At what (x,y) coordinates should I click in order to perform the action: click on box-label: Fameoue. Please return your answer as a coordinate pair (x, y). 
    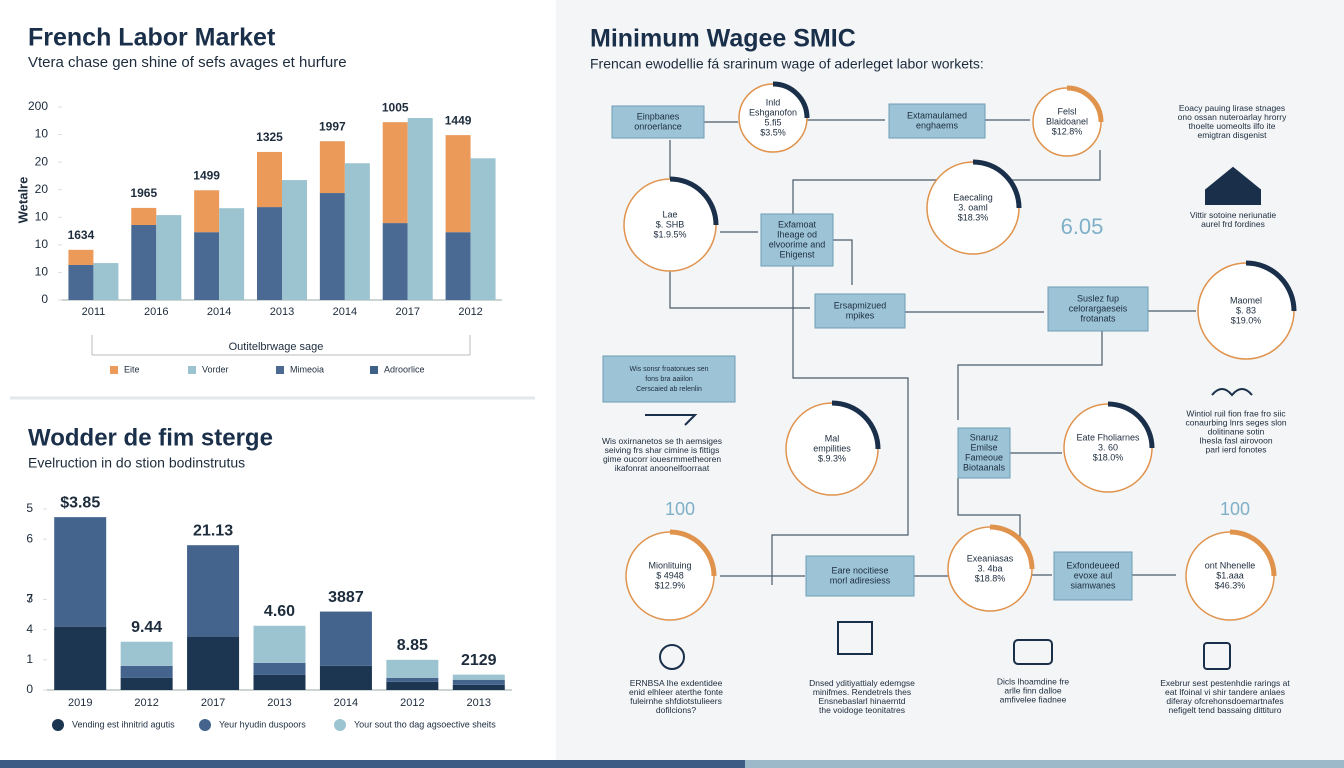
    Looking at the image, I should click on (984, 457).